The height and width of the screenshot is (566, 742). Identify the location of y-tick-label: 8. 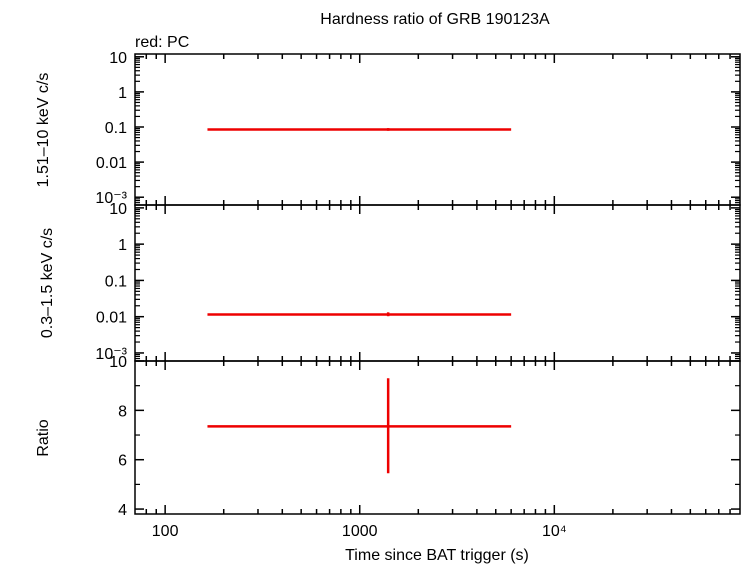
(122, 411).